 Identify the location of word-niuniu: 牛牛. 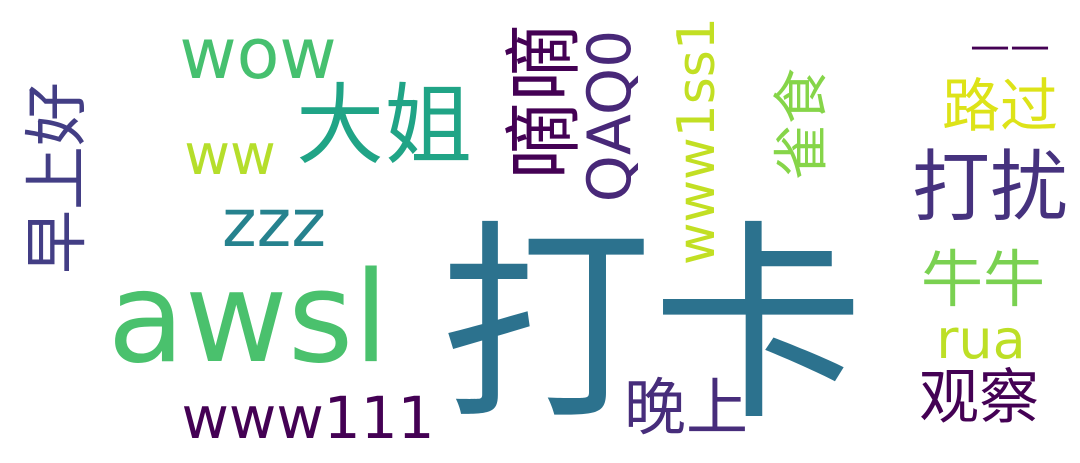
(983, 279).